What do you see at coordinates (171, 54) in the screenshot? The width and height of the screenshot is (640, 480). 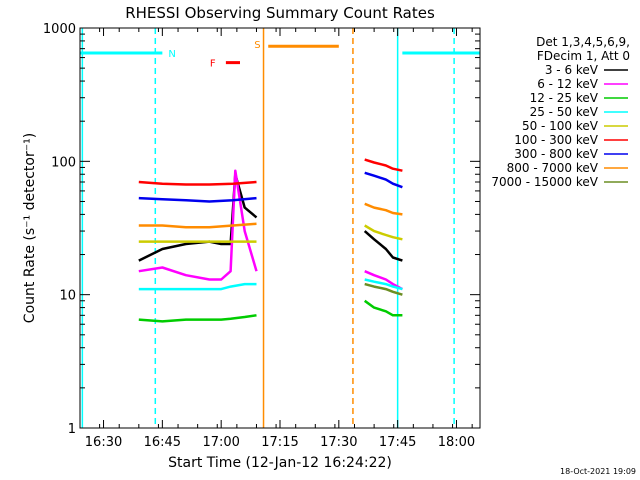 I see `flag-N-label: N` at bounding box center [171, 54].